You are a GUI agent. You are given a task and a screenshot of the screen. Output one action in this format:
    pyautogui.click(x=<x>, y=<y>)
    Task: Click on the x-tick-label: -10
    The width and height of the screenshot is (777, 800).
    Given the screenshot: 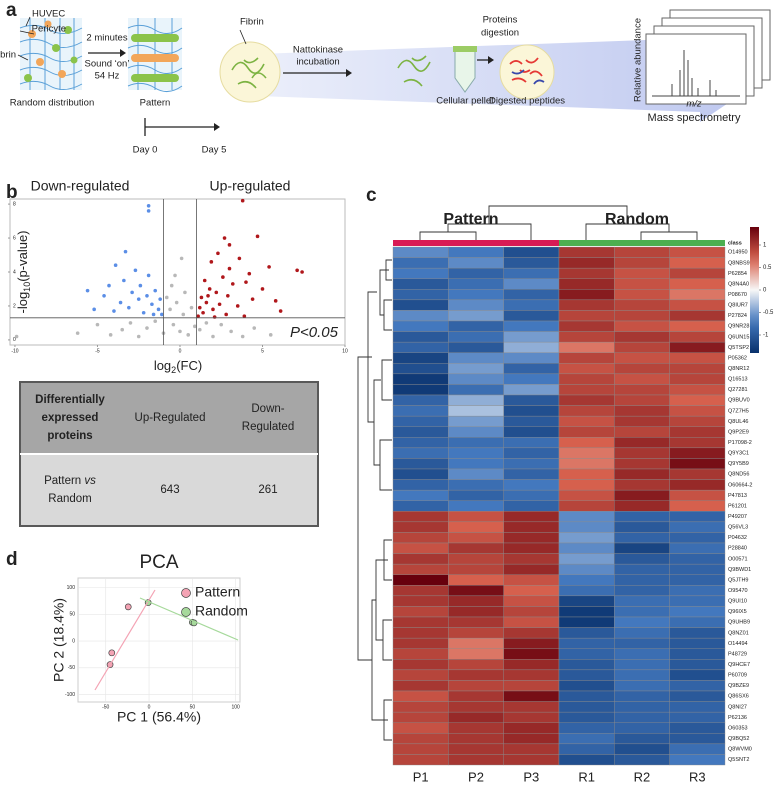 What is the action you would take?
    pyautogui.click(x=14, y=351)
    